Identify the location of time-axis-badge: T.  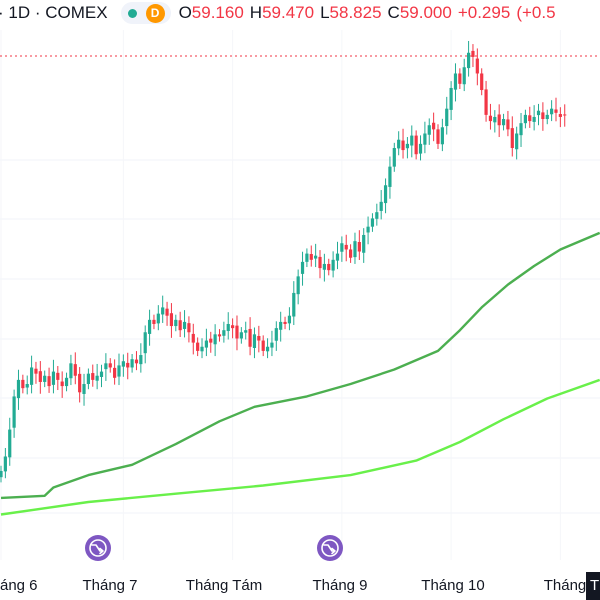
(593, 586).